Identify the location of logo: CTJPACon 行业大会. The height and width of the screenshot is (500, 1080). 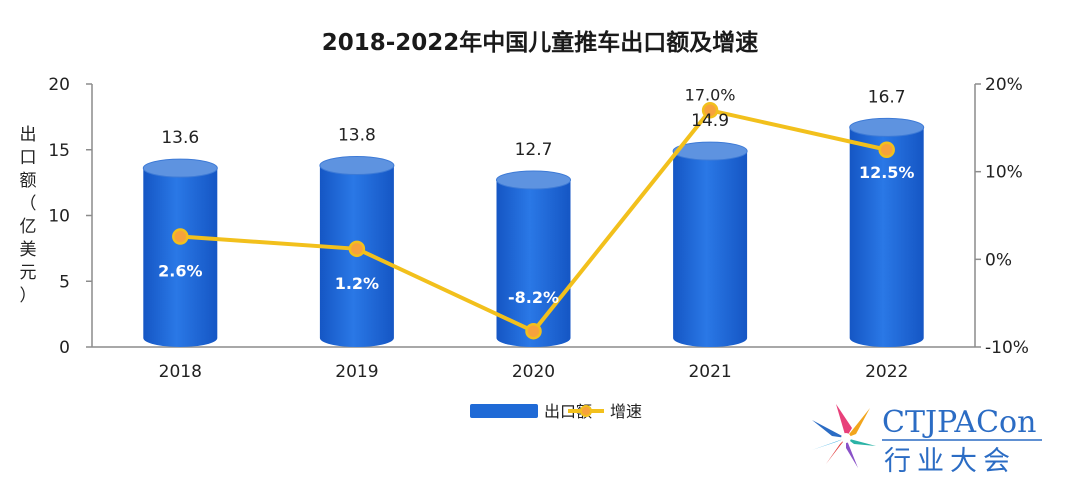
(927, 440).